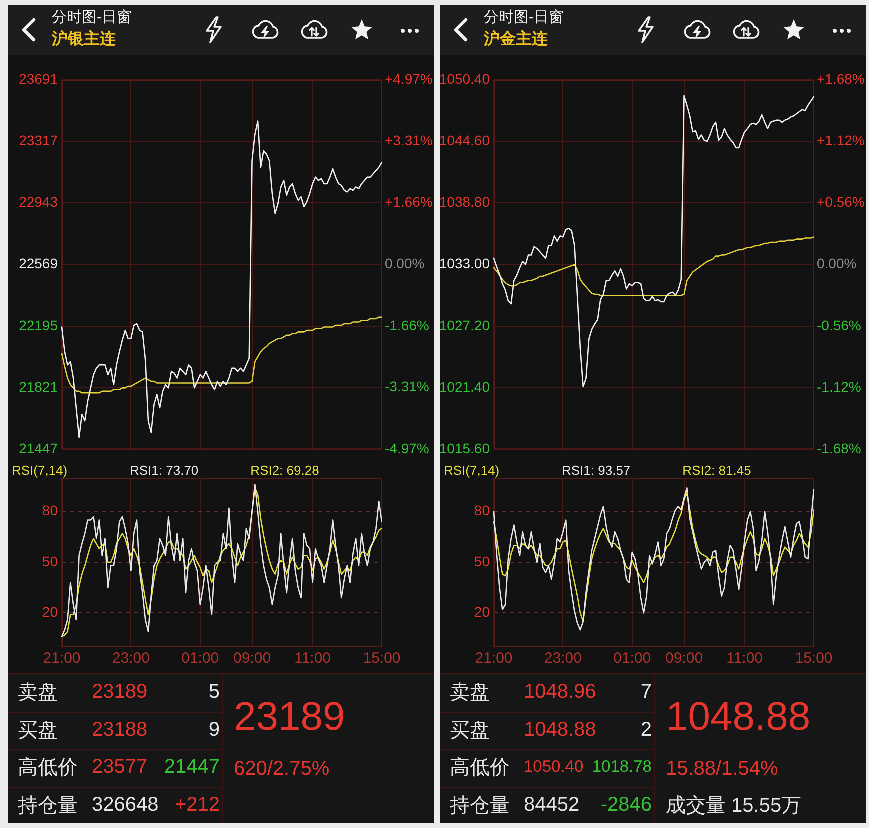 The height and width of the screenshot is (828, 869). Describe the element at coordinates (38, 448) in the screenshot. I see `y-tick-label: 21447` at that location.